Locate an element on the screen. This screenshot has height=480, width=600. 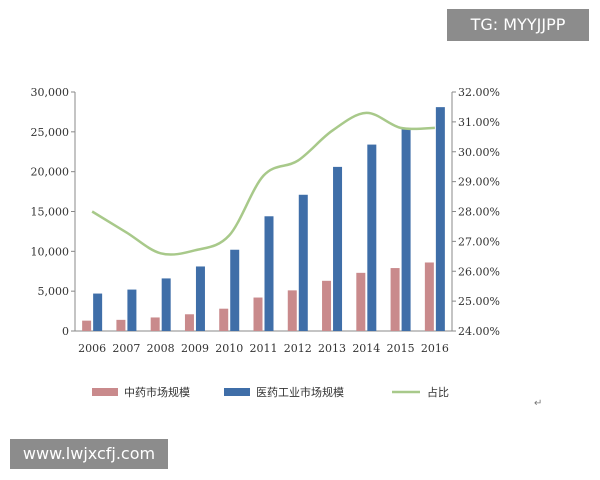
legend: 中药市场规模 医药工业市场规模 占比 is located at coordinates (270, 392).